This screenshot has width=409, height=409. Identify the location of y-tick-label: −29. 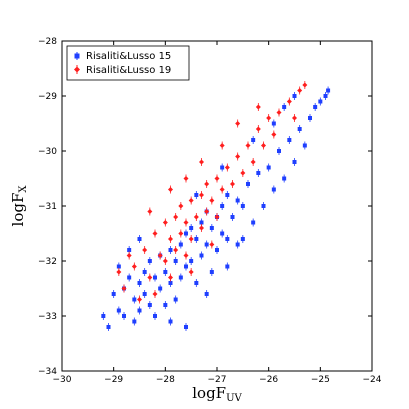
(47, 97).